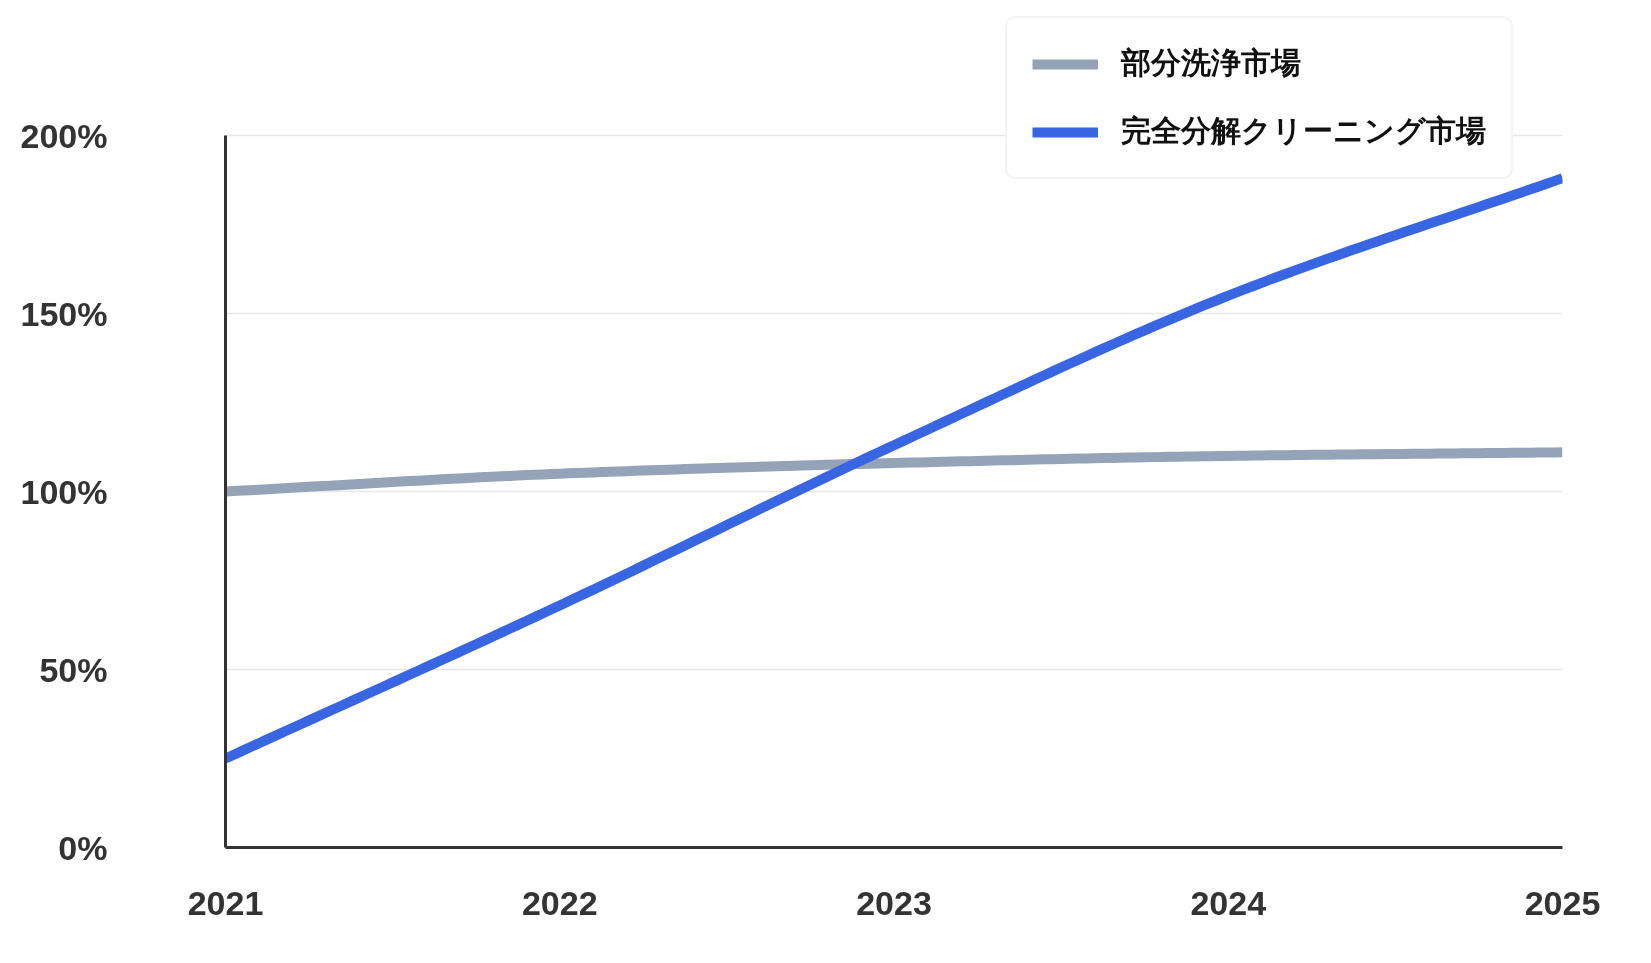 The height and width of the screenshot is (963, 1651). What do you see at coordinates (73, 669) in the screenshot?
I see `y-tick-label: 50%` at bounding box center [73, 669].